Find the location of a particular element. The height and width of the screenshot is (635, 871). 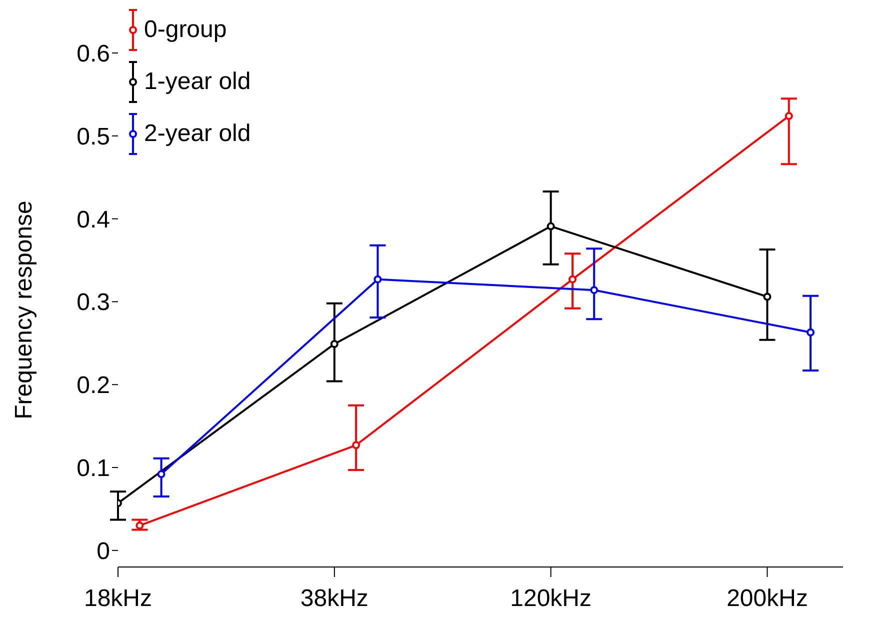

y-tick-label: 0 is located at coordinates (103, 551).